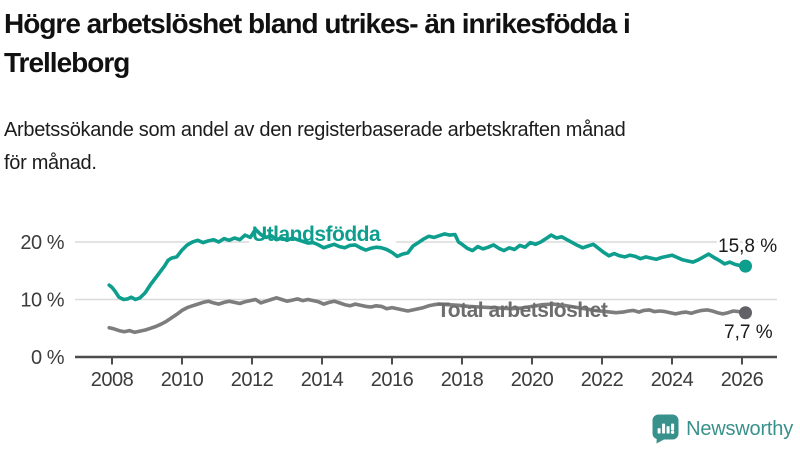  Describe the element at coordinates (462, 380) in the screenshot. I see `x-tick-label-2018: 2018` at that location.